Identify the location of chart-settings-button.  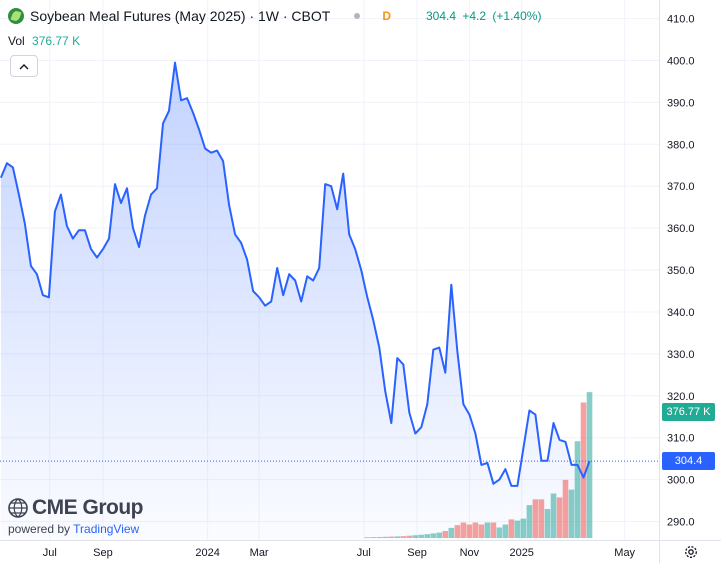
(691, 553).